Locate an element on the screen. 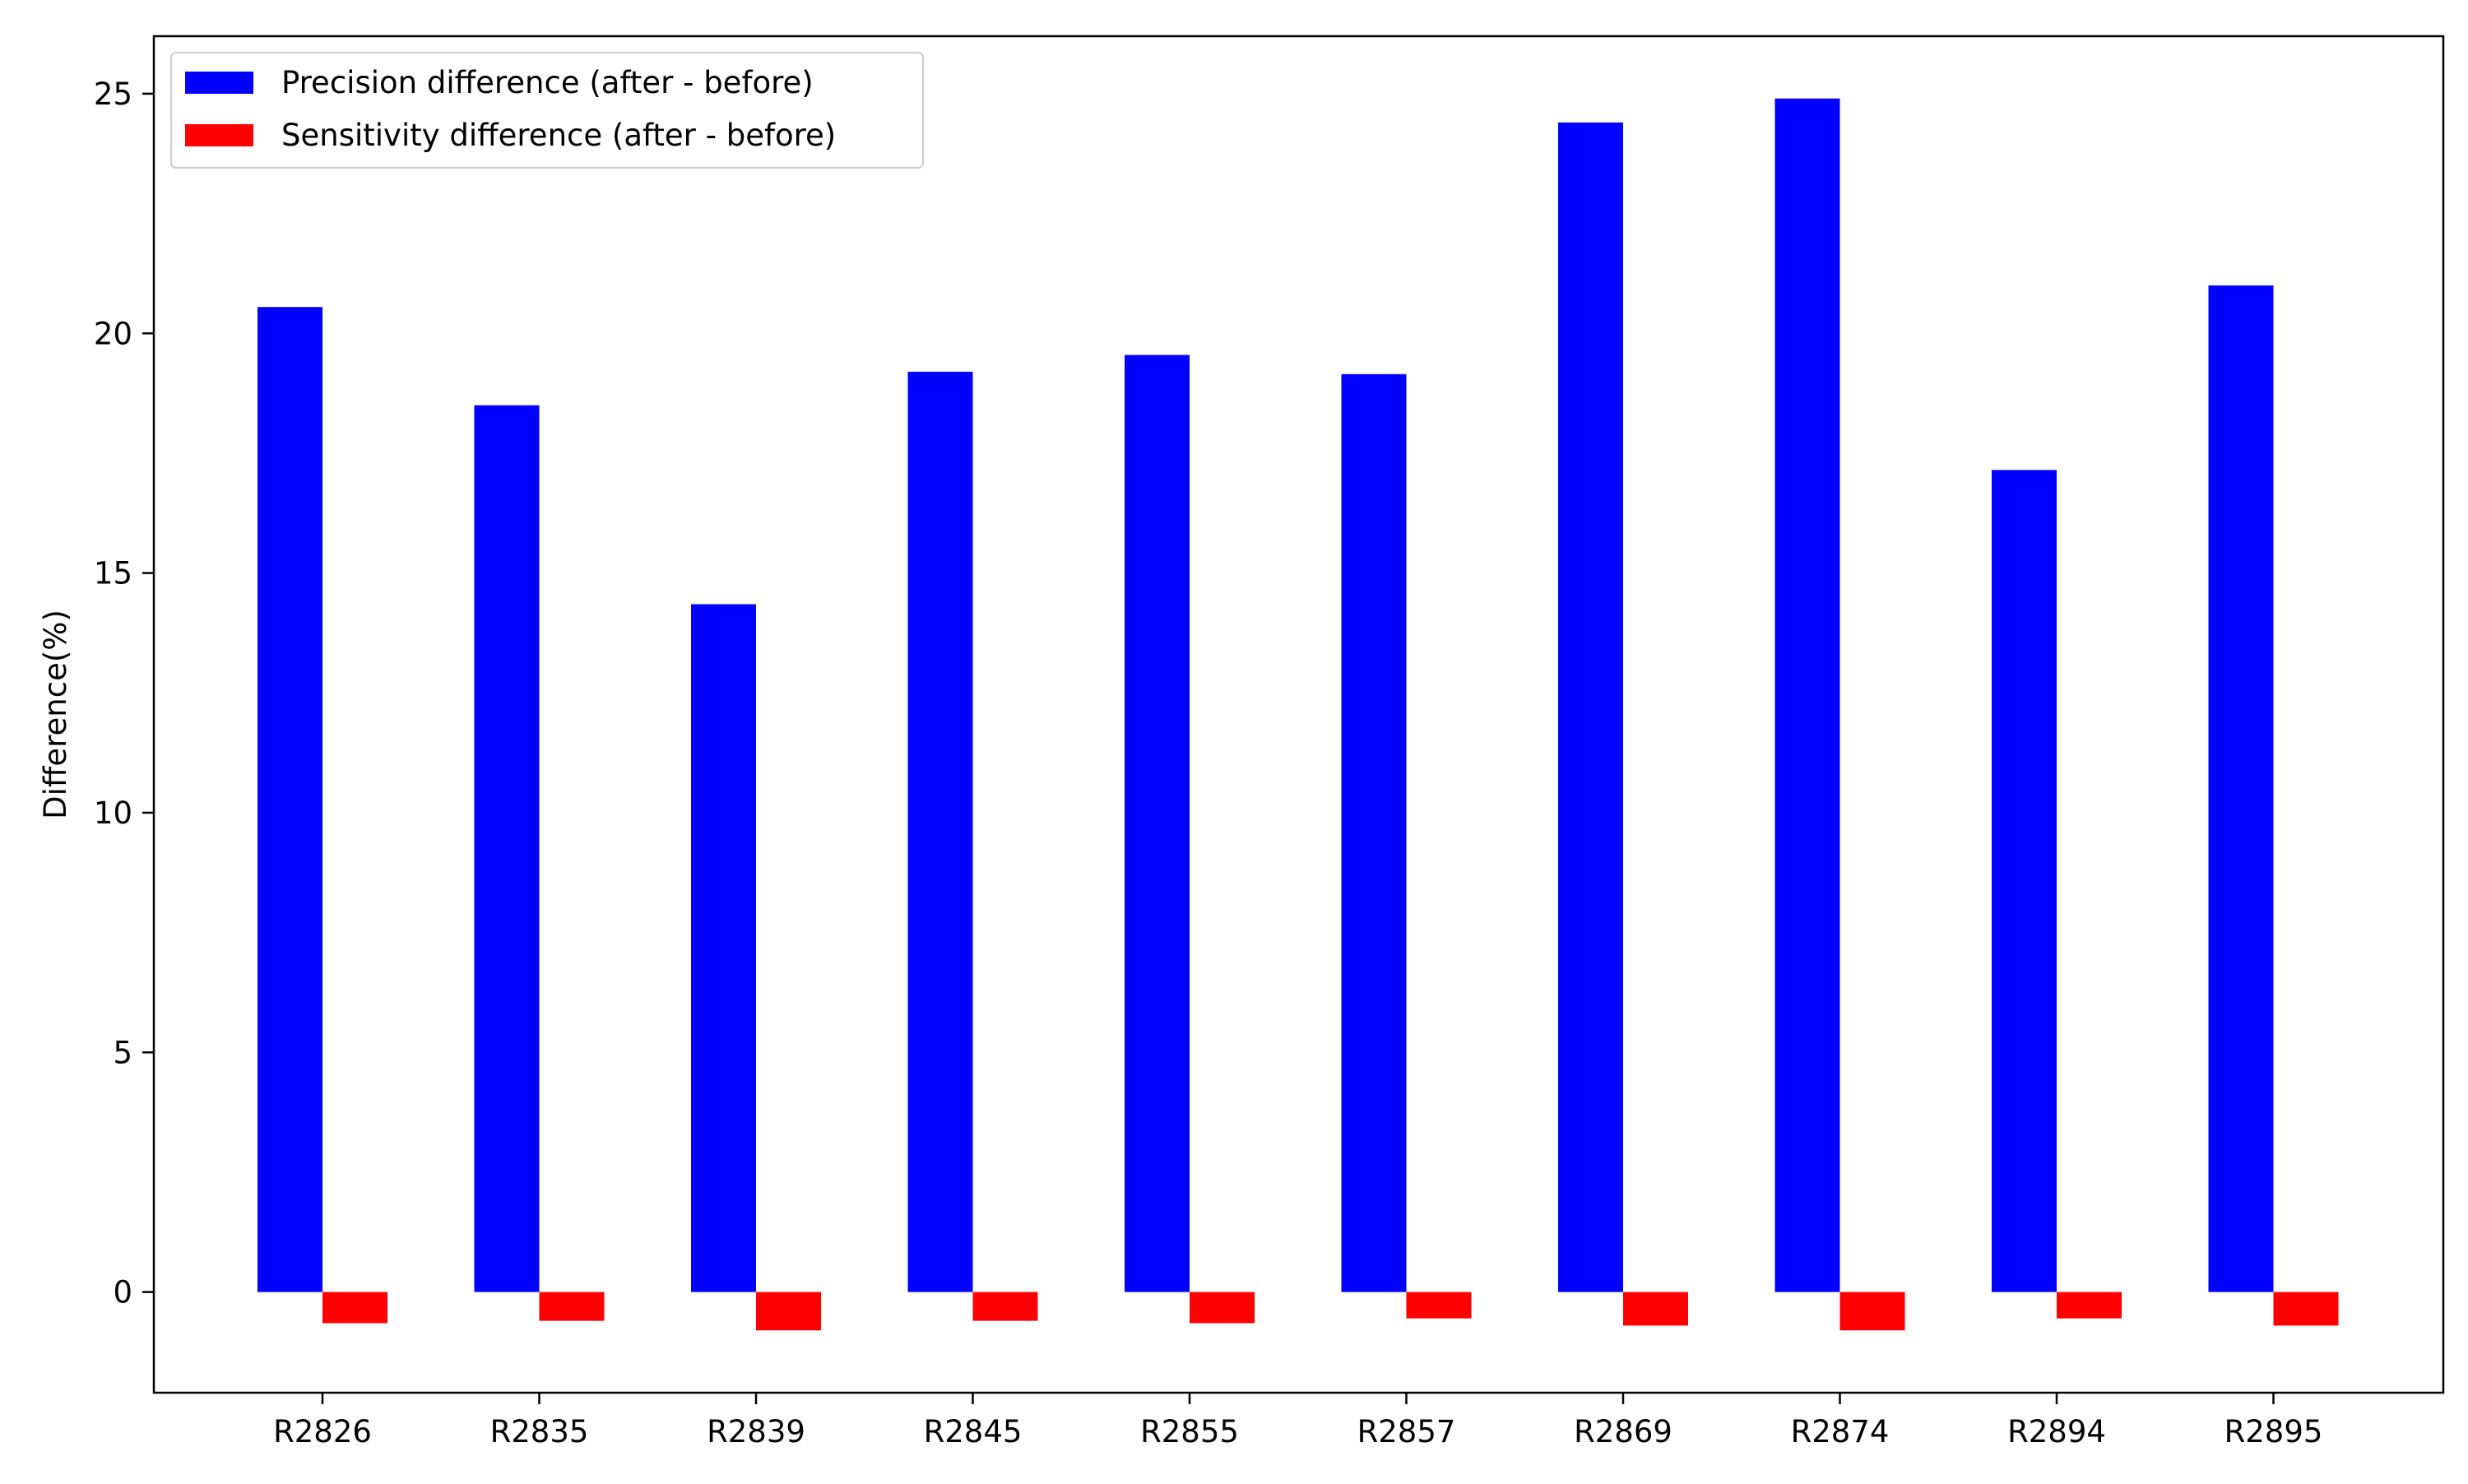 Image resolution: width=2468 pixels, height=1484 pixels. precision-bar-r2894 is located at coordinates (2024, 881).